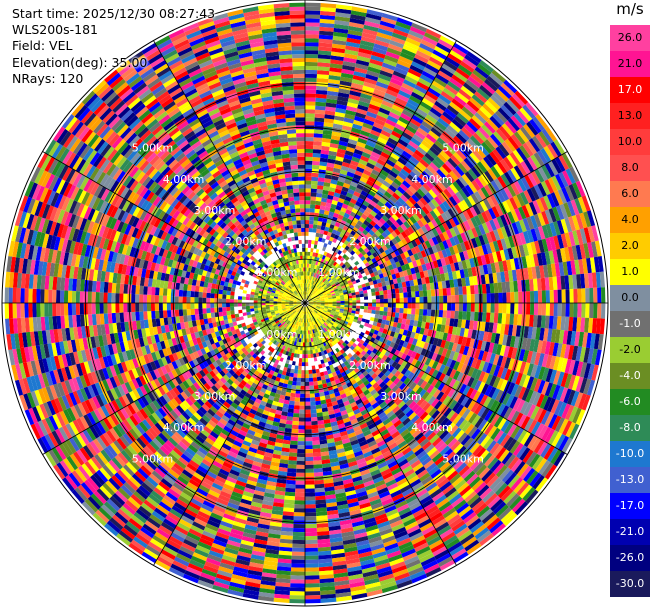 The width and height of the screenshot is (650, 610). I want to click on colorbar-tick-label: 4.0, so click(630, 219).